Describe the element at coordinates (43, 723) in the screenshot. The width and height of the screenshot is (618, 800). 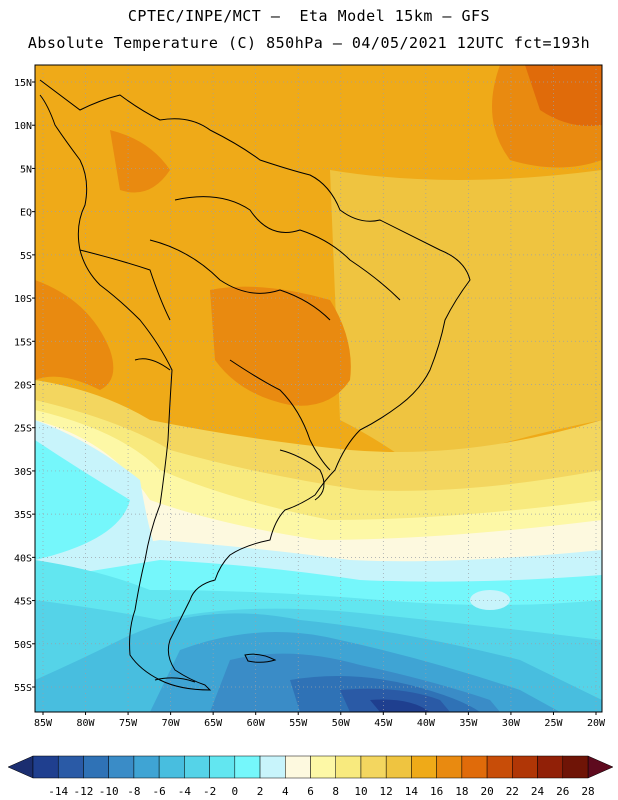
I see `lon-tick-label: 85W` at that location.